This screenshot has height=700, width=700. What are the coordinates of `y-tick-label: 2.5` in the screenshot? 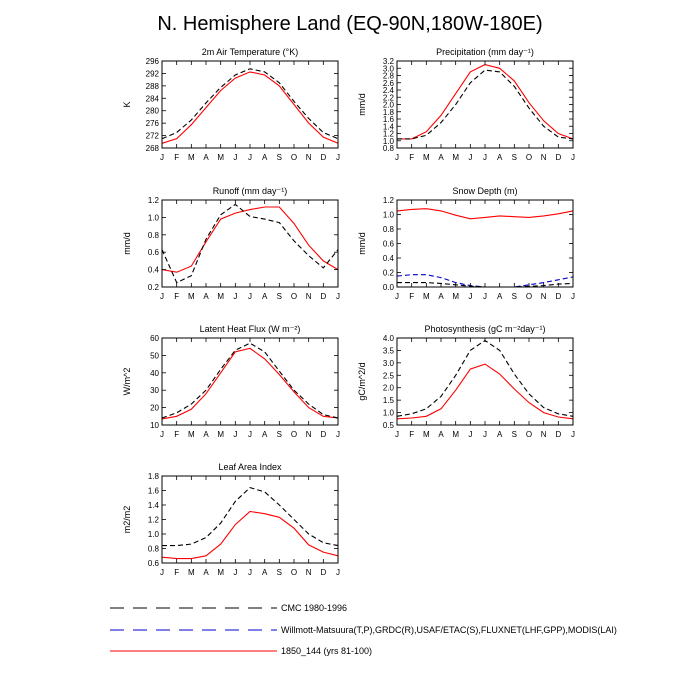 It's located at (389, 375).